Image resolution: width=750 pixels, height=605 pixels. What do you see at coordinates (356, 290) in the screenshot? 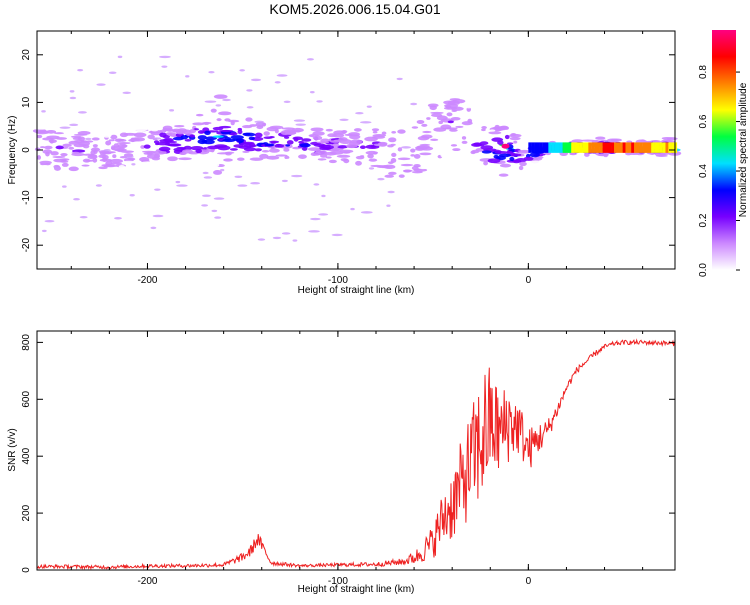
I see `spectrogram-x-axis-label: Height of straight line (km)` at bounding box center [356, 290].